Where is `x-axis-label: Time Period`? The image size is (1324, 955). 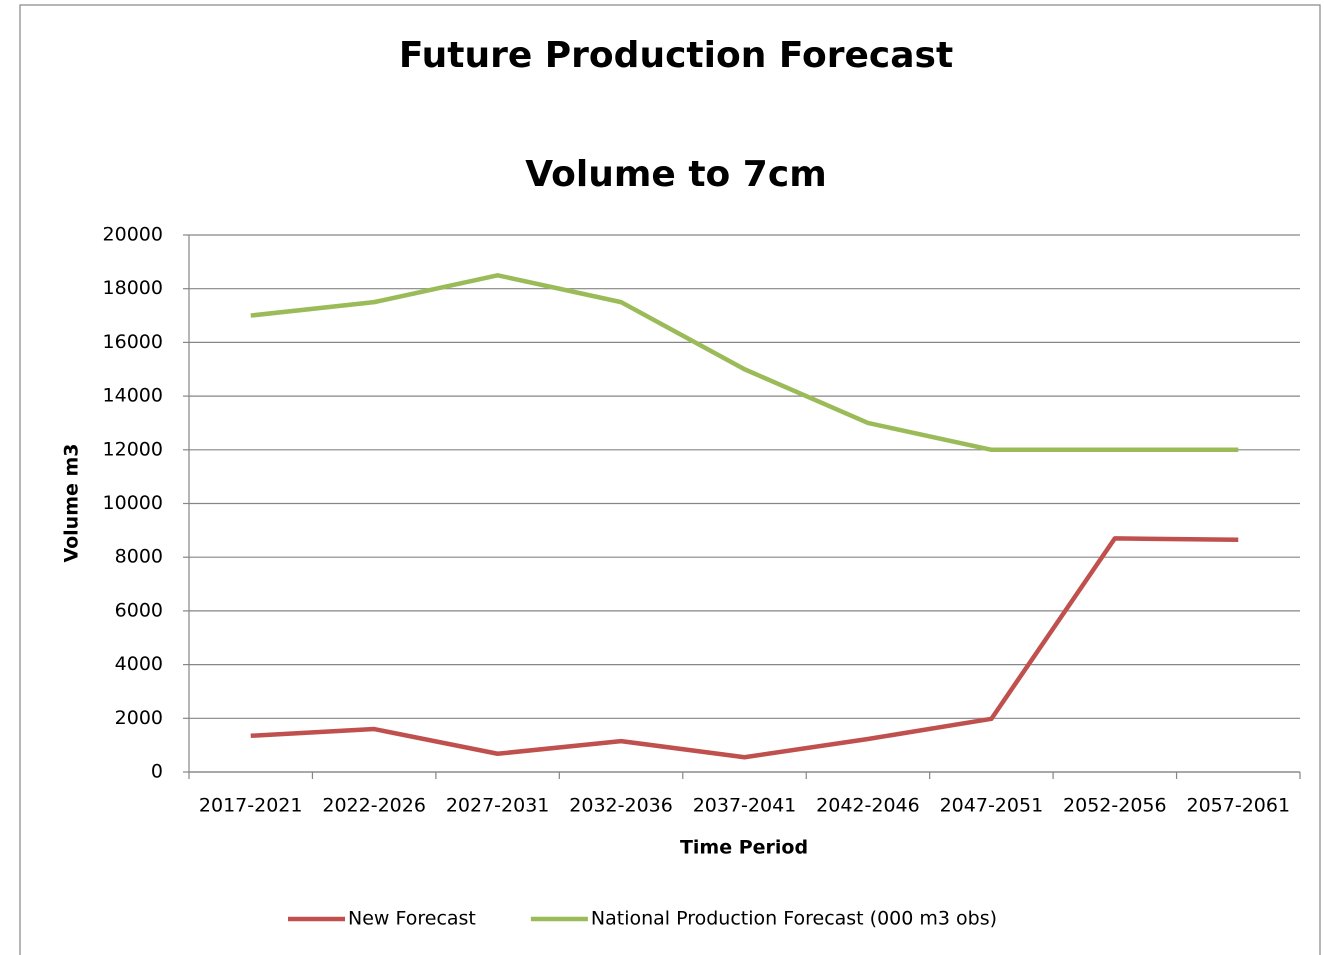 x-axis-label: Time Period is located at coordinates (744, 848).